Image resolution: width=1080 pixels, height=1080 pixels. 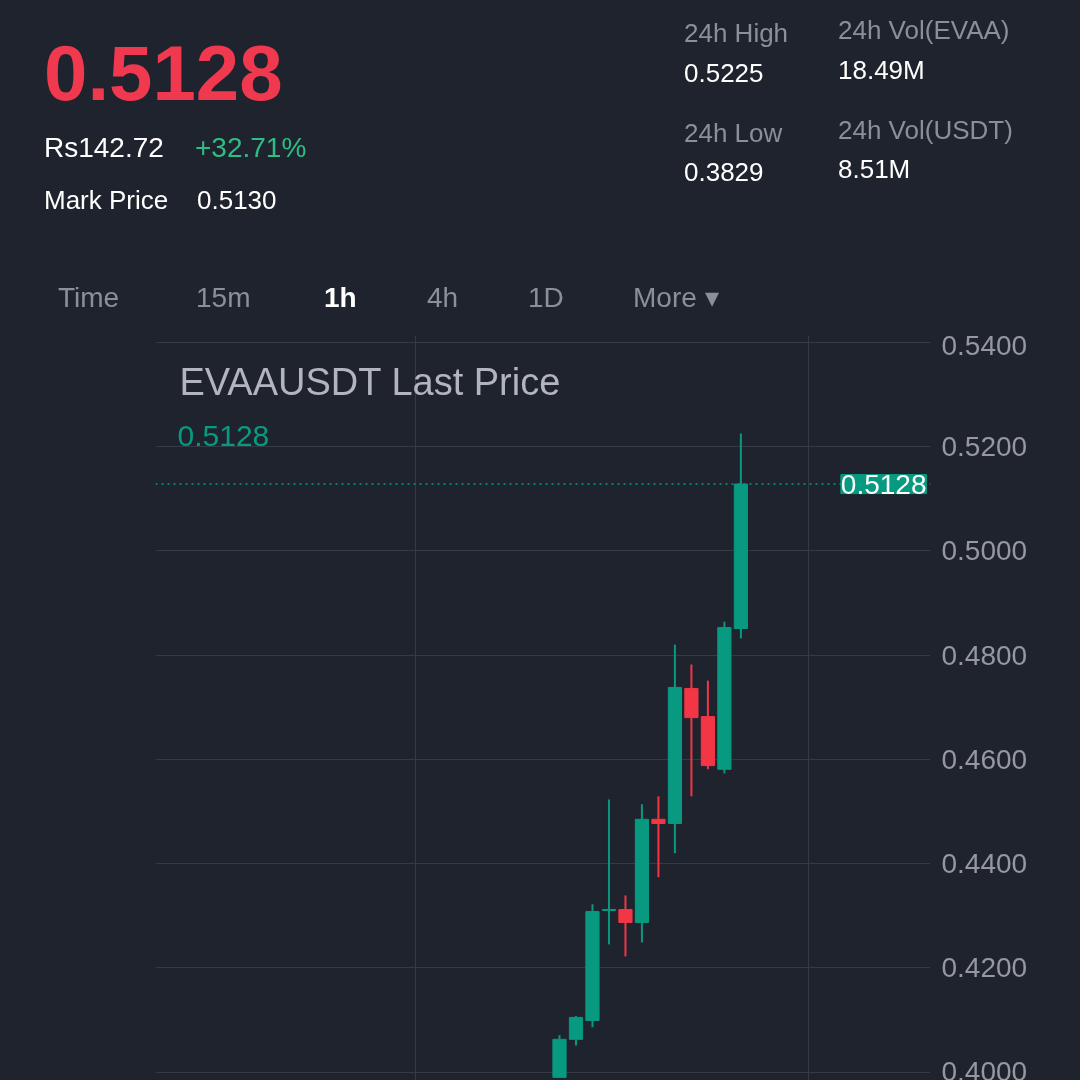 What do you see at coordinates (984, 345) in the screenshot?
I see `y-tick-label: 0.5400` at bounding box center [984, 345].